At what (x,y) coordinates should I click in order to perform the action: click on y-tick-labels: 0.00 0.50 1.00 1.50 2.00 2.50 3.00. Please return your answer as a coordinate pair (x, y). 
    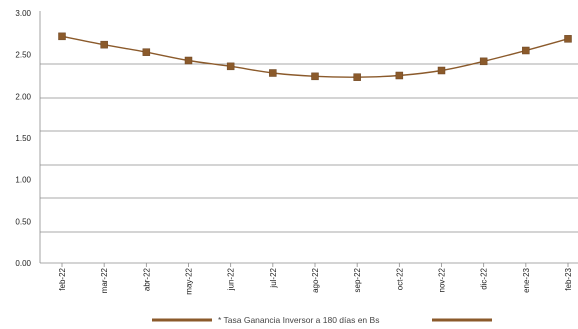
    Looking at the image, I should click on (23, 138).